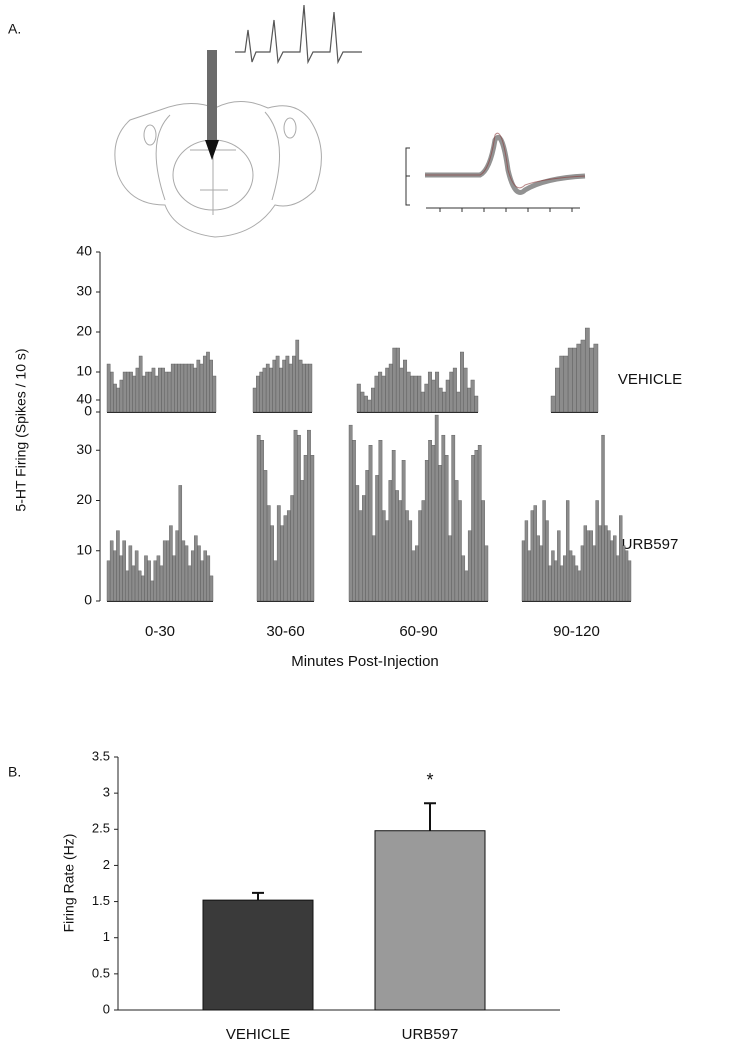 This screenshot has height=1054, width=737. Describe the element at coordinates (84, 331) in the screenshot. I see `y-tick-label: 20` at that location.